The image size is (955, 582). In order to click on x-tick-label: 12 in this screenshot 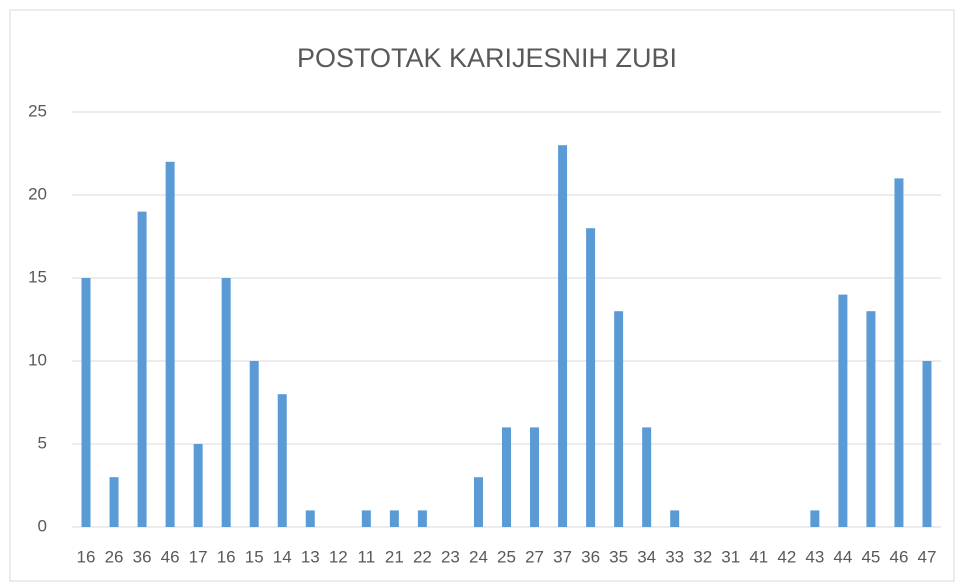, I will do `click(338, 556)`.